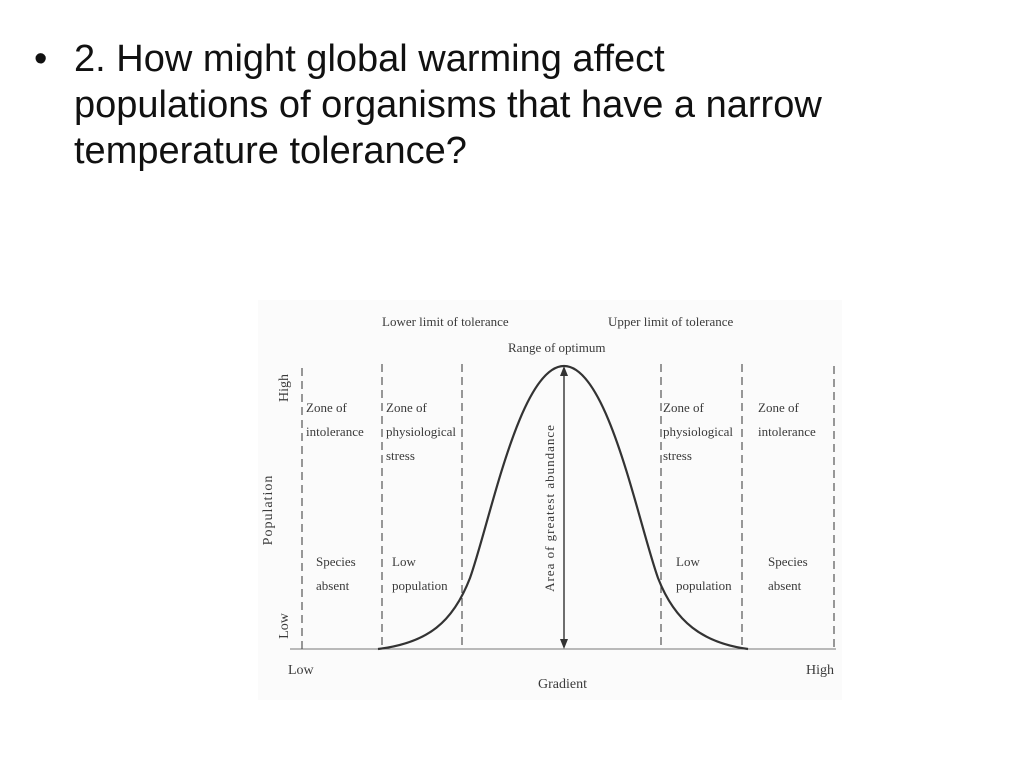 The width and height of the screenshot is (1024, 768). I want to click on note-right-low-line1: Low, so click(688, 561).